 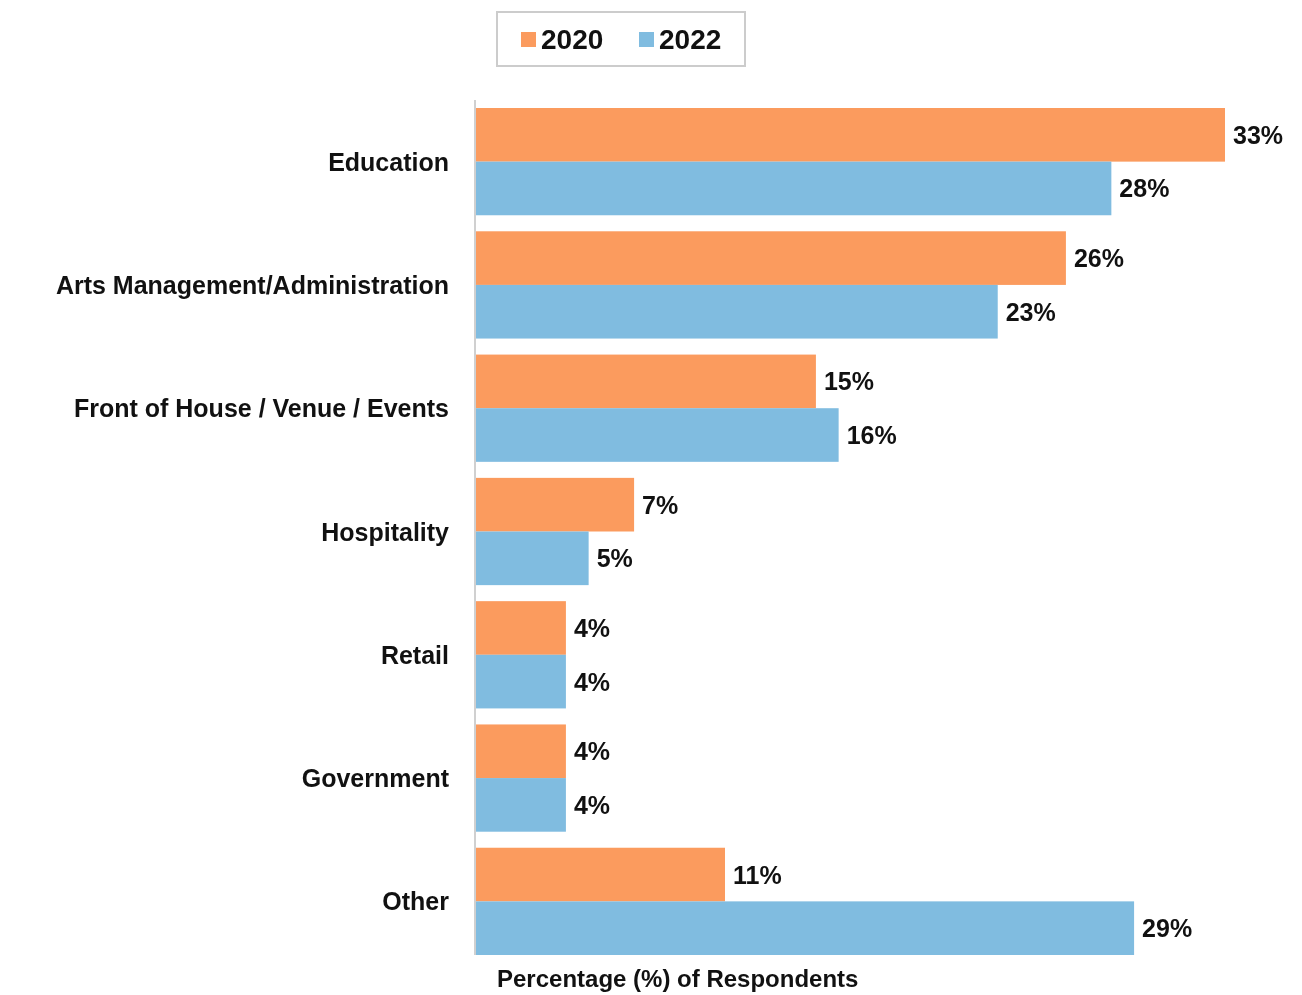 What do you see at coordinates (375, 778) in the screenshot?
I see `y-tick-label: Government` at bounding box center [375, 778].